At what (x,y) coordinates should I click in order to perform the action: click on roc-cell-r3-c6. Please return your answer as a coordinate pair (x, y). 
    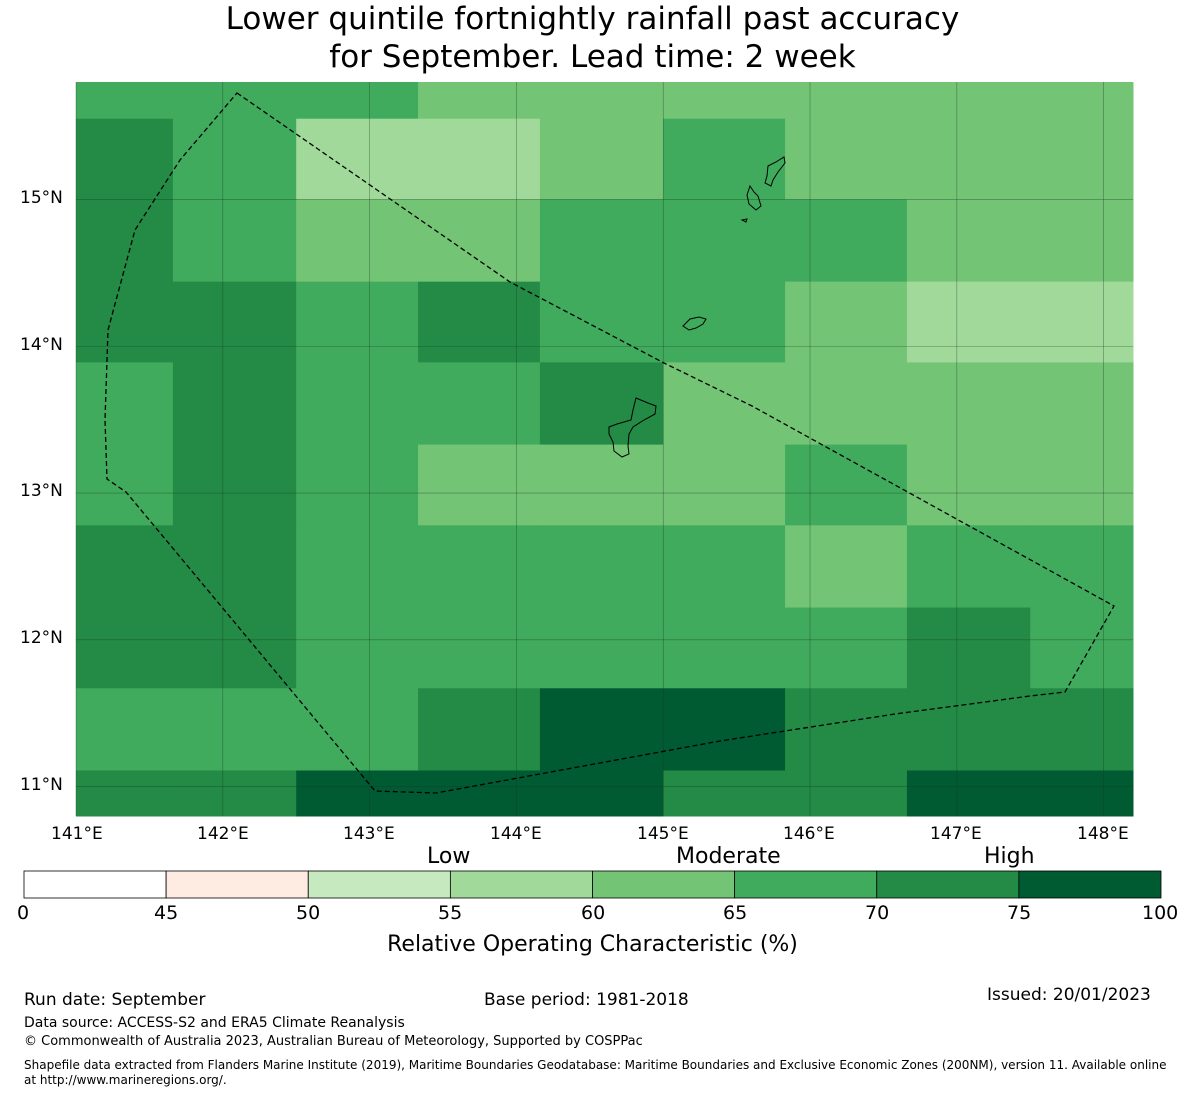
    Looking at the image, I should click on (846, 322).